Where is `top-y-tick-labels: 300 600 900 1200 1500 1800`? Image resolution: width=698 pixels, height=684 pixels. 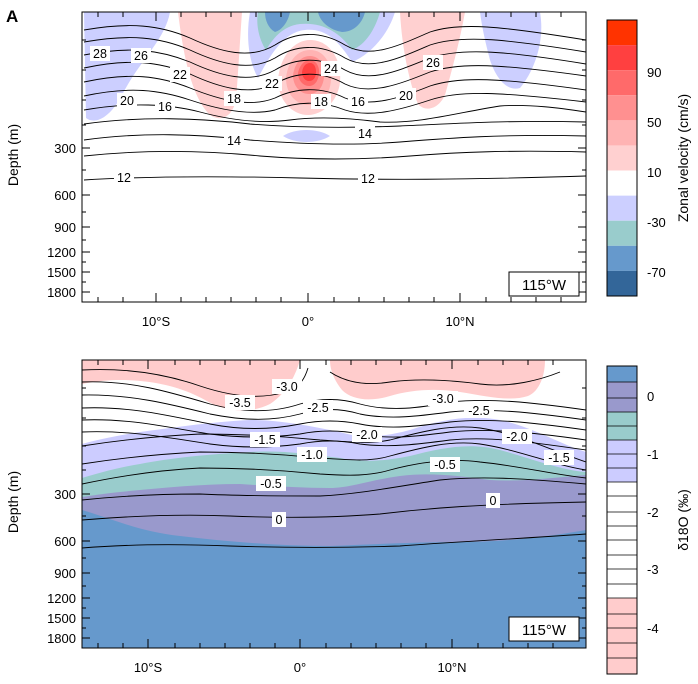 top-y-tick-labels: 300 600 900 1200 1500 1800 is located at coordinates (61, 220).